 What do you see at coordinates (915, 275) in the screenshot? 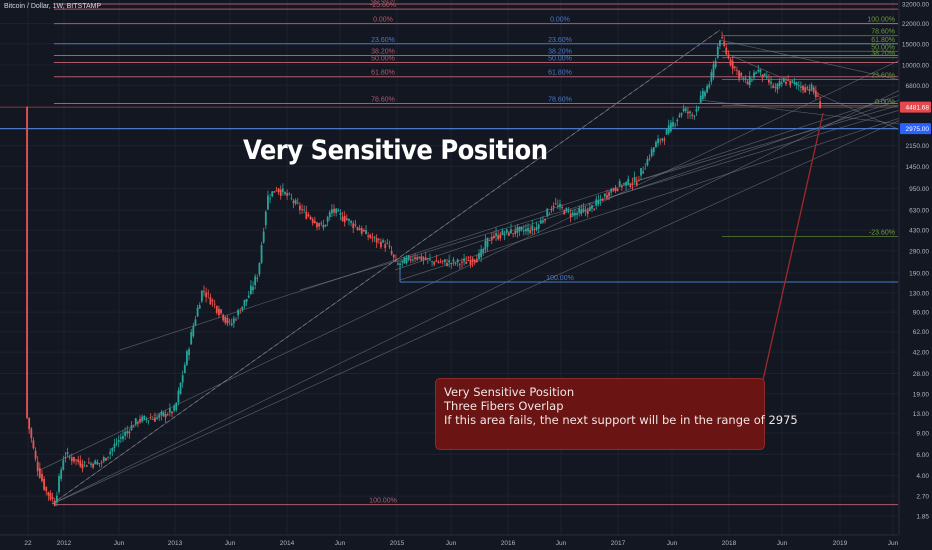
I see `axis-bg` at bounding box center [915, 275].